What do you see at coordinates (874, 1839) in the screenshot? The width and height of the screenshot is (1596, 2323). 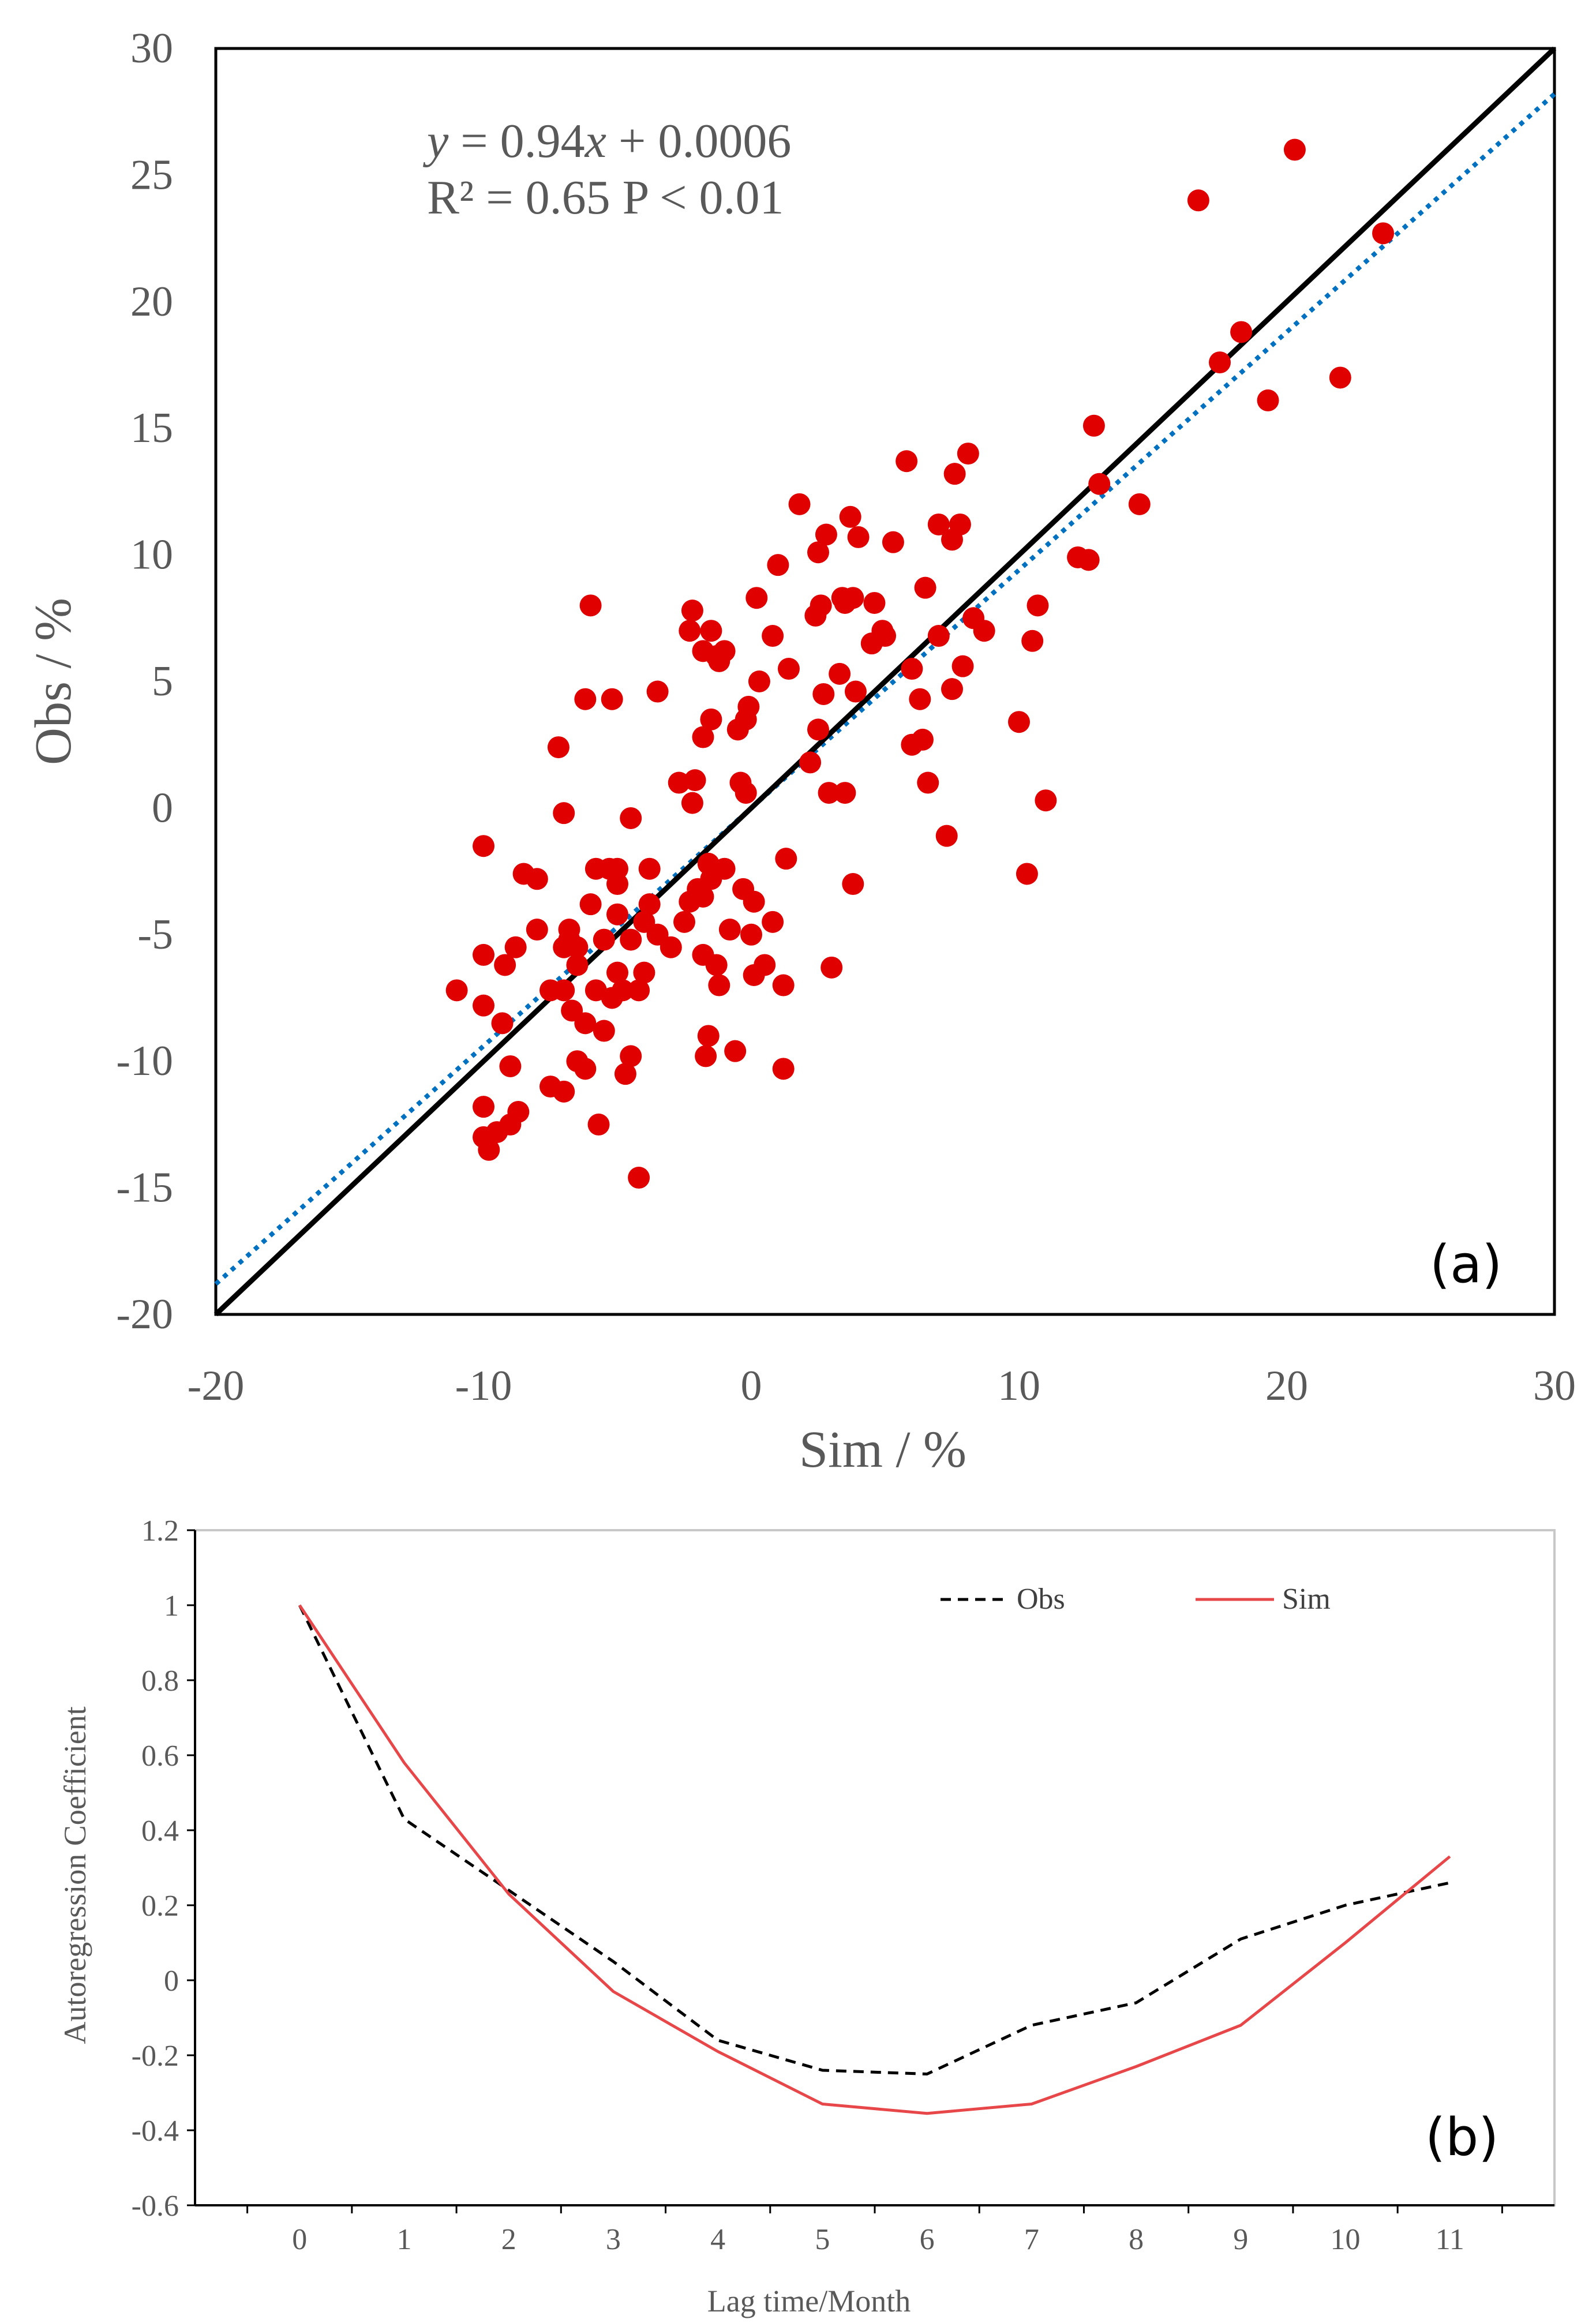 I see `series-line-obs` at bounding box center [874, 1839].